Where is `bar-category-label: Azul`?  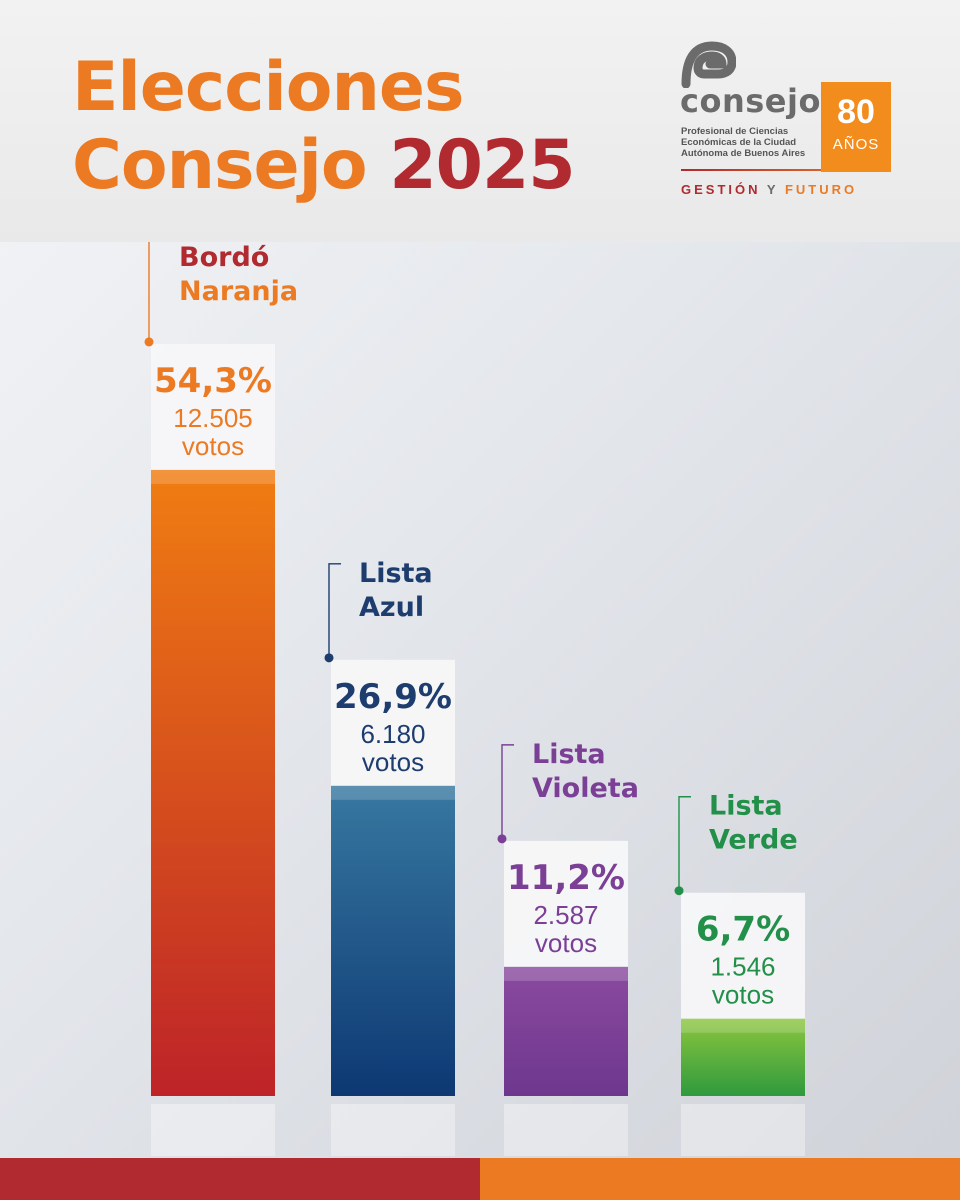 bar-category-label: Azul is located at coordinates (391, 607).